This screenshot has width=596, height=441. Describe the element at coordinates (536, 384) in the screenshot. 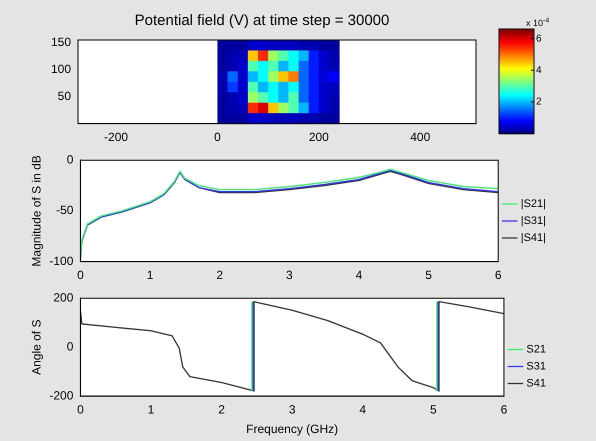

I see `legend-label: S41` at that location.